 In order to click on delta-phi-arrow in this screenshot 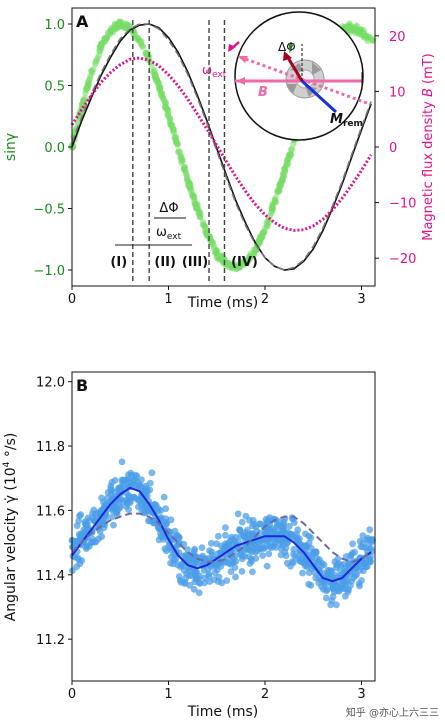, I will do `click(294, 68)`.